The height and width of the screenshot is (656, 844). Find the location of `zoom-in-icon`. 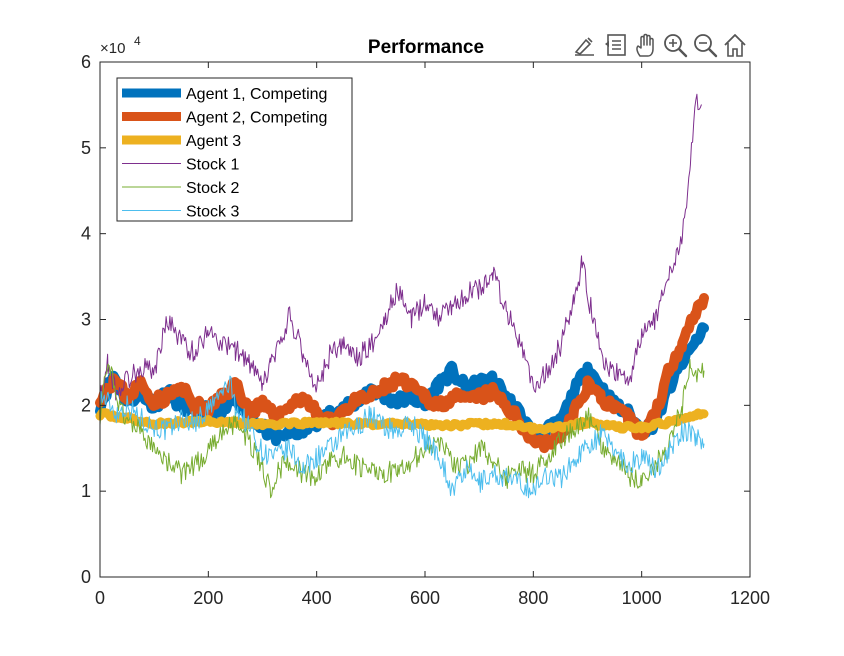

zoom-in-icon is located at coordinates (675, 45).